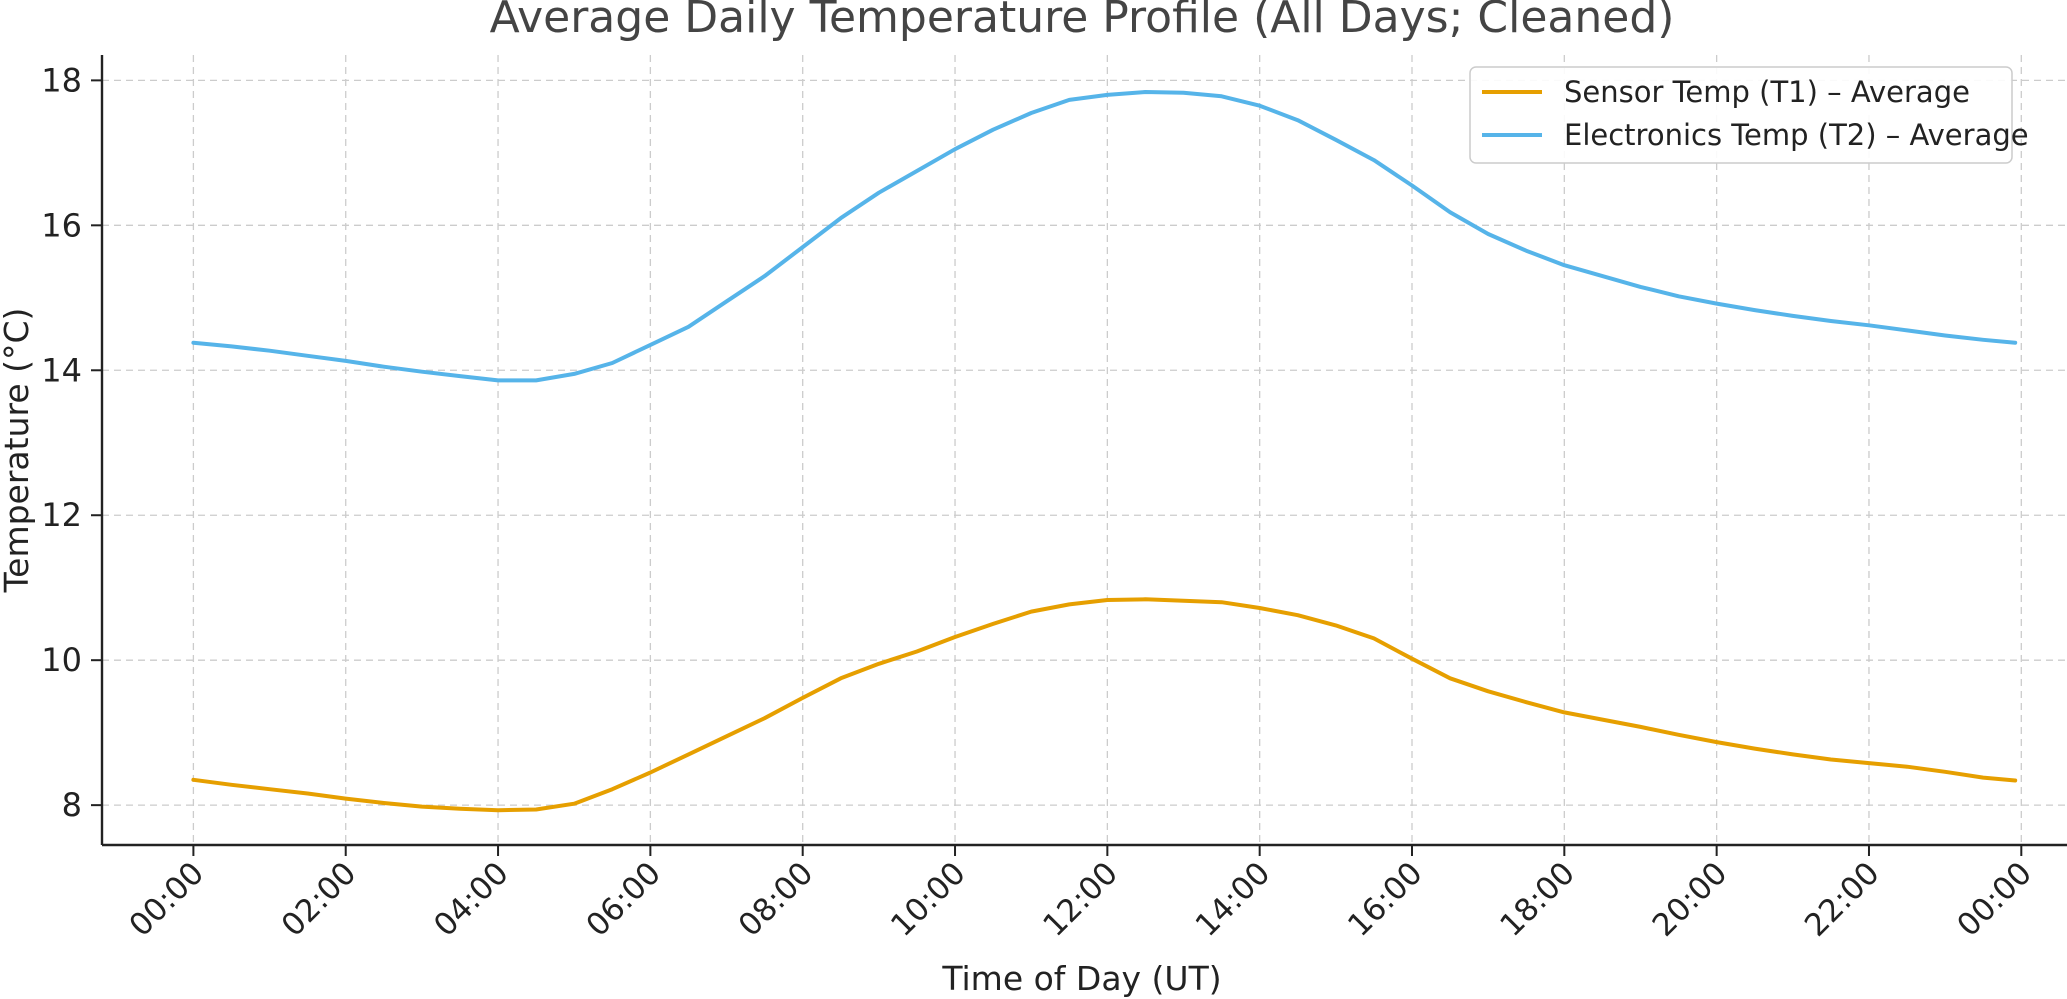 The height and width of the screenshot is (999, 2067). What do you see at coordinates (1081, 978) in the screenshot?
I see `x-axis-label: Time of Day (UT)` at bounding box center [1081, 978].